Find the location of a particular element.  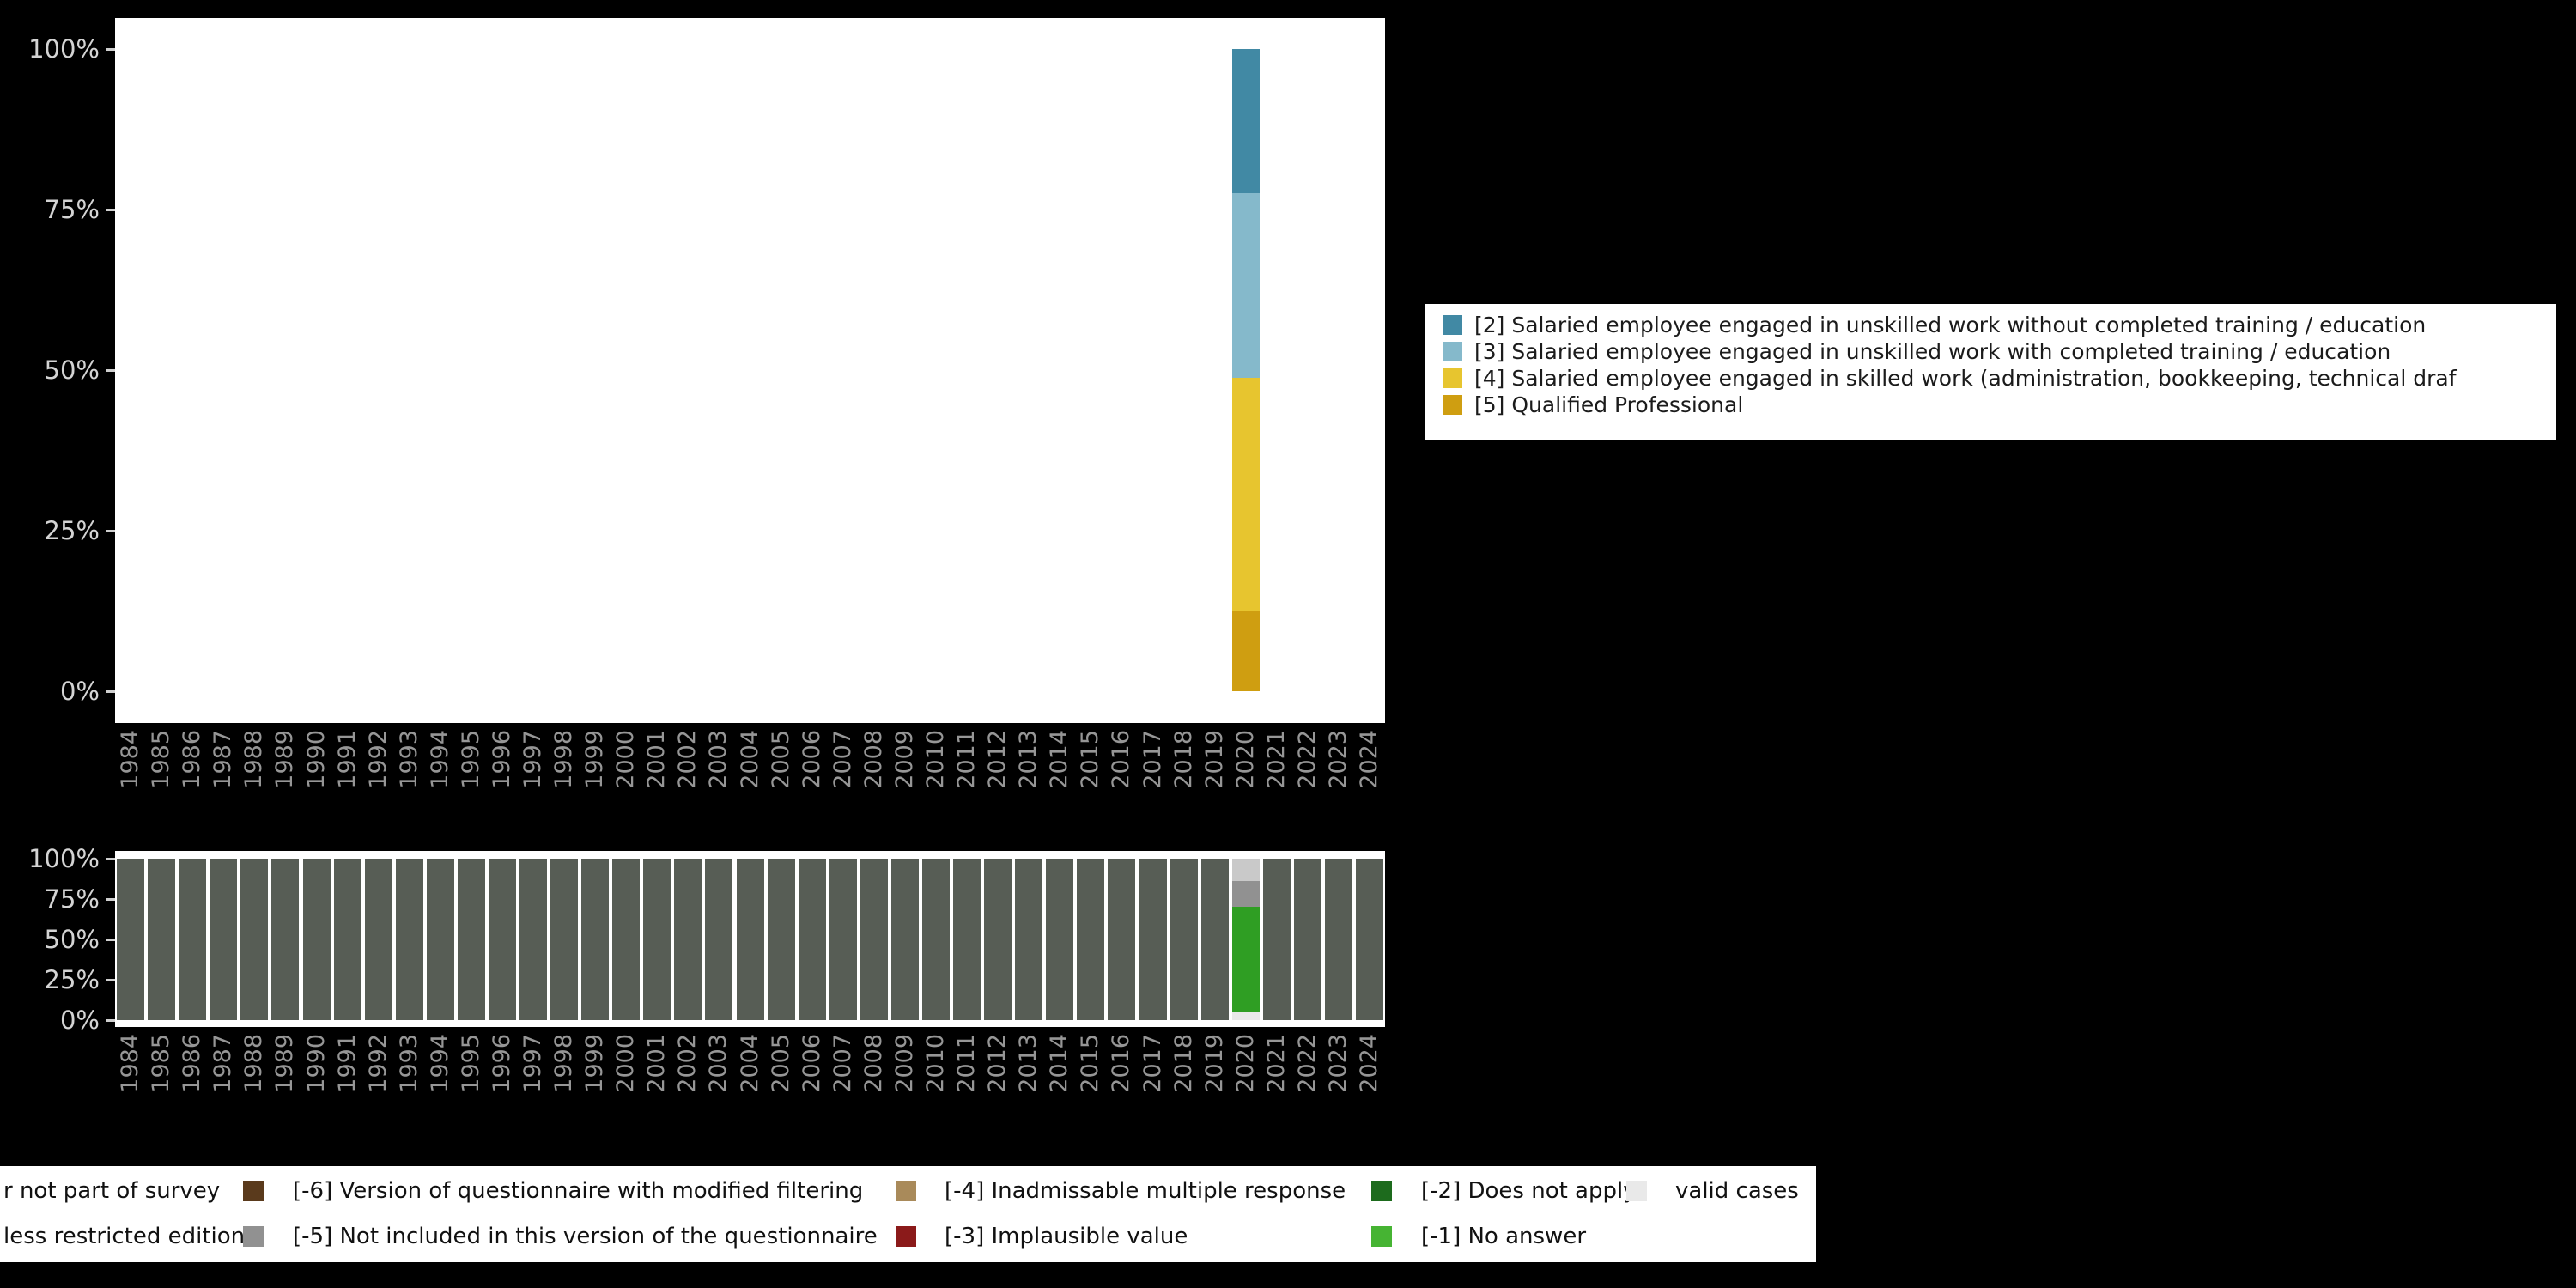

x-tick-label: 1996 is located at coordinates (501, 1063).